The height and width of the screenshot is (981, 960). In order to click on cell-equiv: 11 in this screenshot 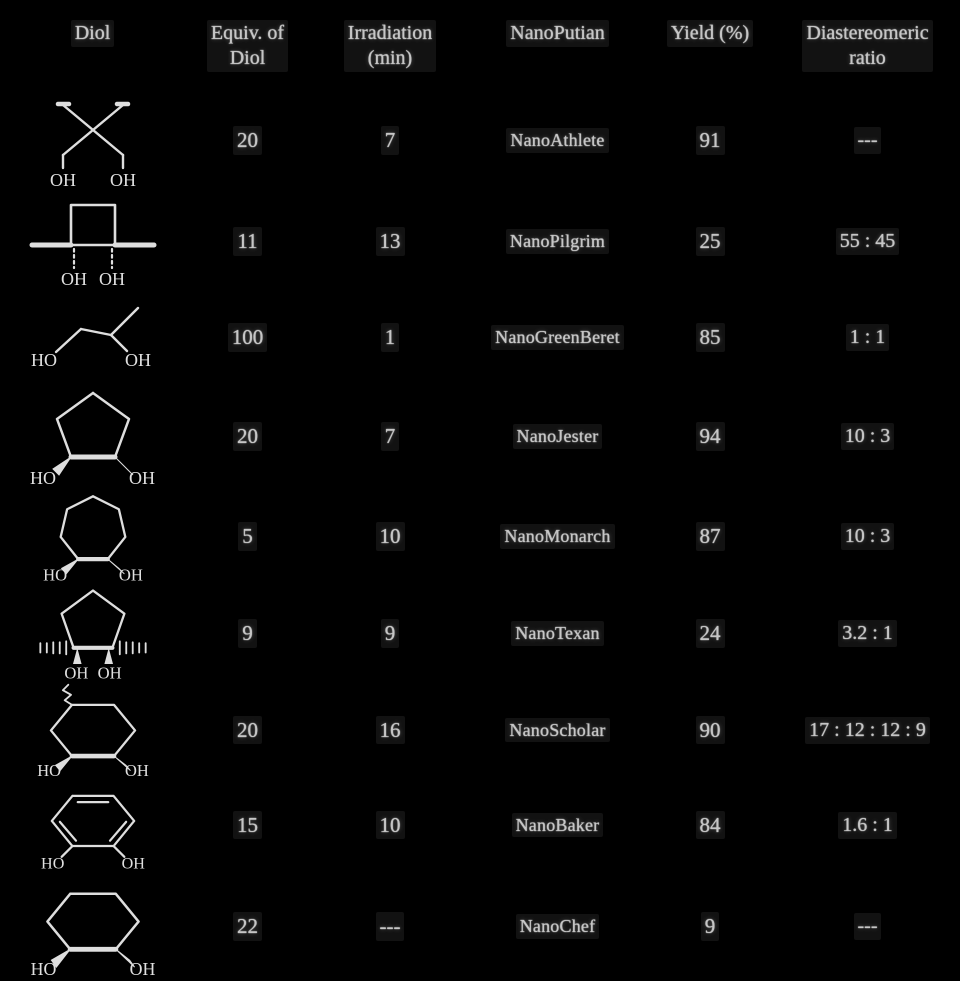, I will do `click(247, 241)`.